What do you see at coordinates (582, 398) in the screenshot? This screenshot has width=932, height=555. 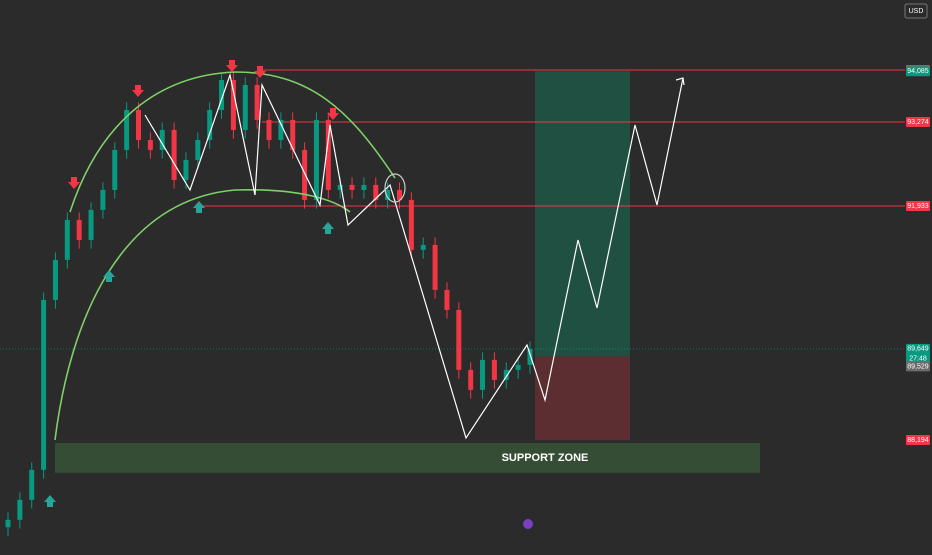 I see `loss-zone` at bounding box center [582, 398].